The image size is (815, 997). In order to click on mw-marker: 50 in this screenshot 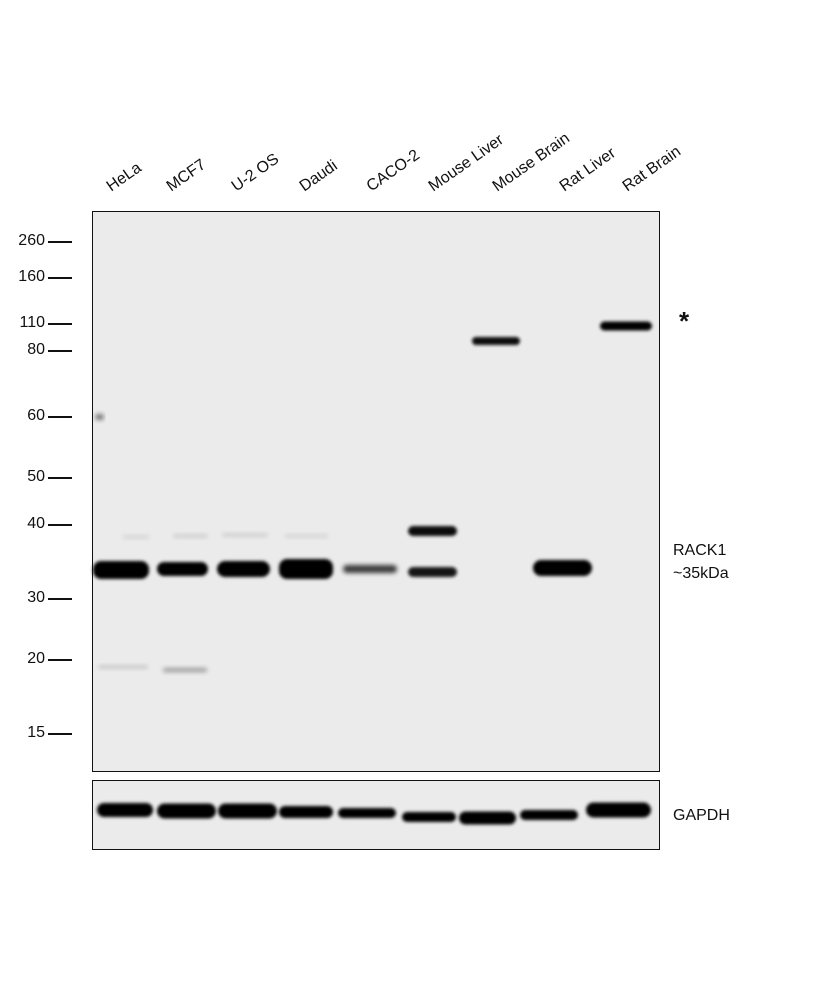, I will do `click(36, 478)`.